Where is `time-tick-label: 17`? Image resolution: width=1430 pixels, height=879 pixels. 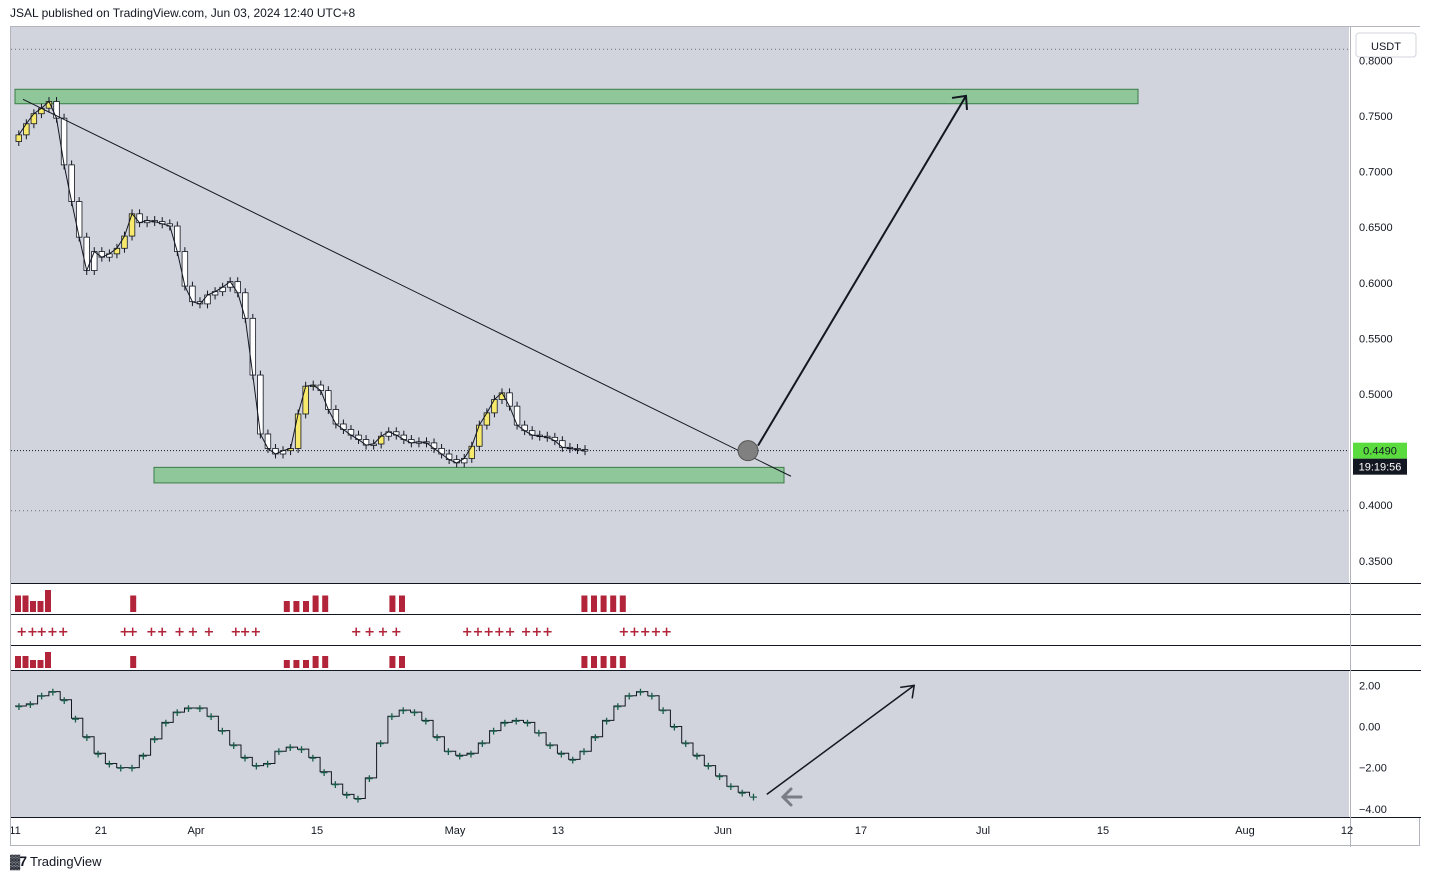 time-tick-label: 17 is located at coordinates (861, 831).